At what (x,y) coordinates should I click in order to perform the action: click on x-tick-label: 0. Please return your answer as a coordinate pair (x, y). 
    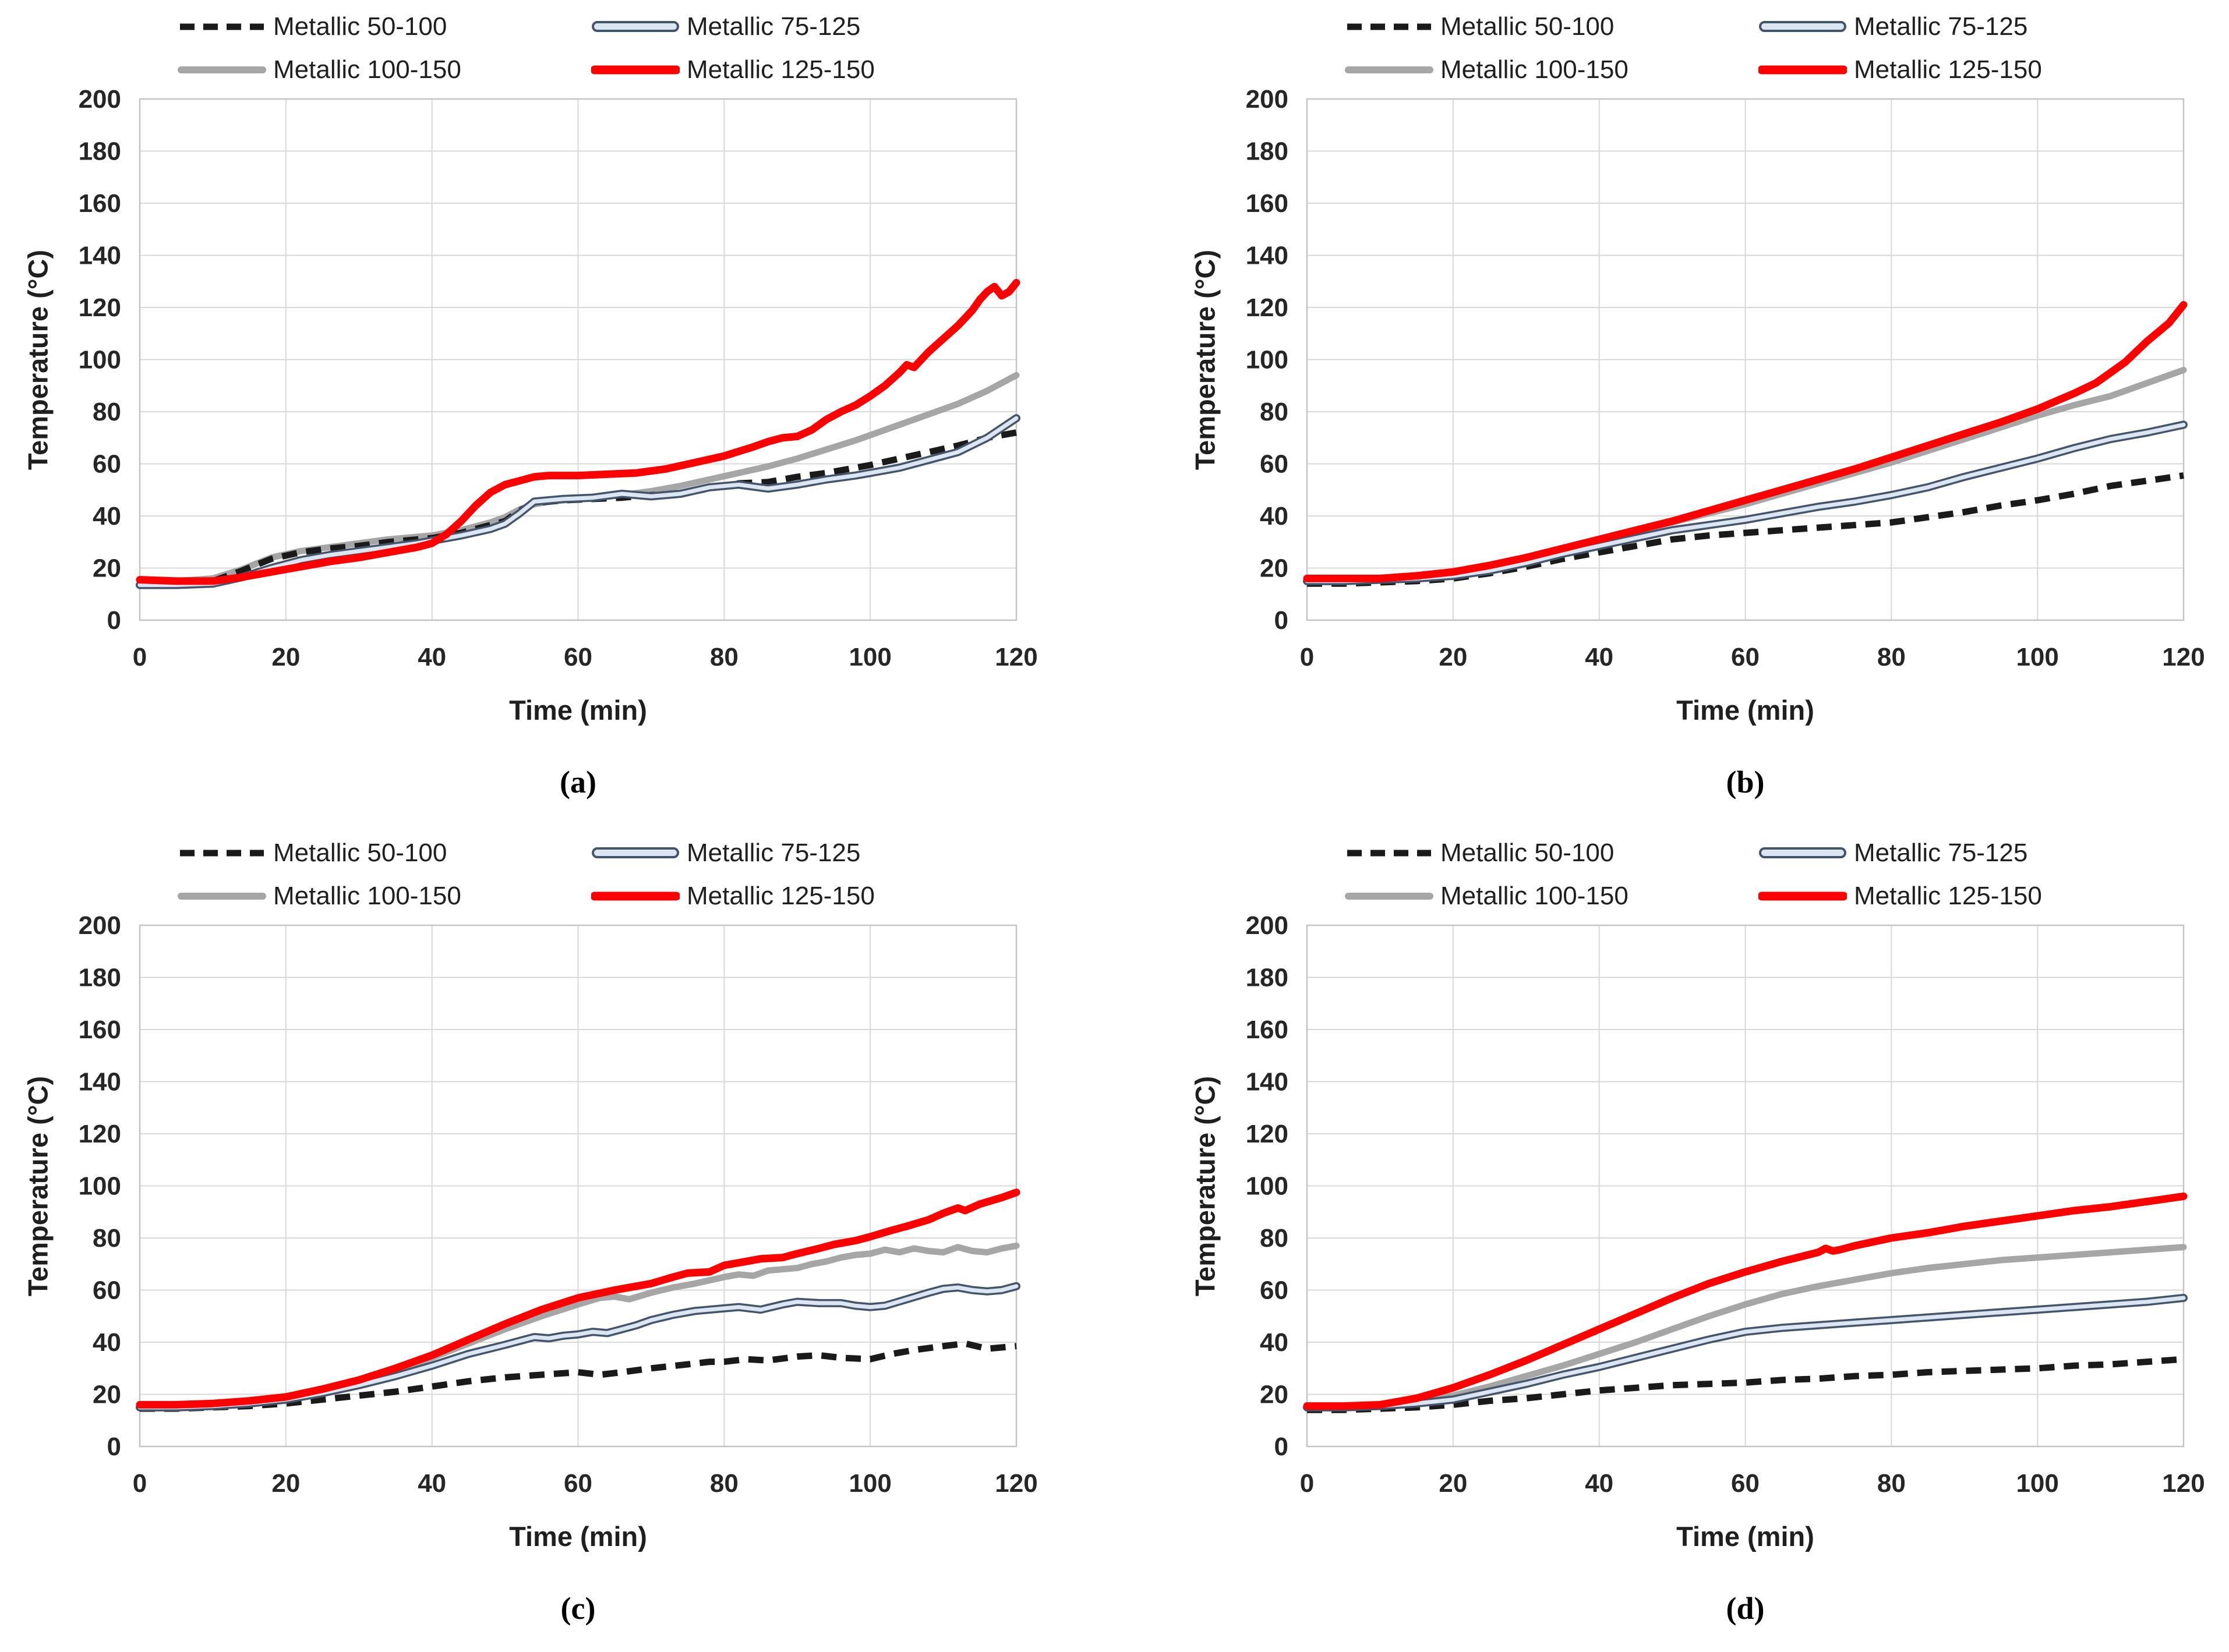
    Looking at the image, I should click on (1307, 1483).